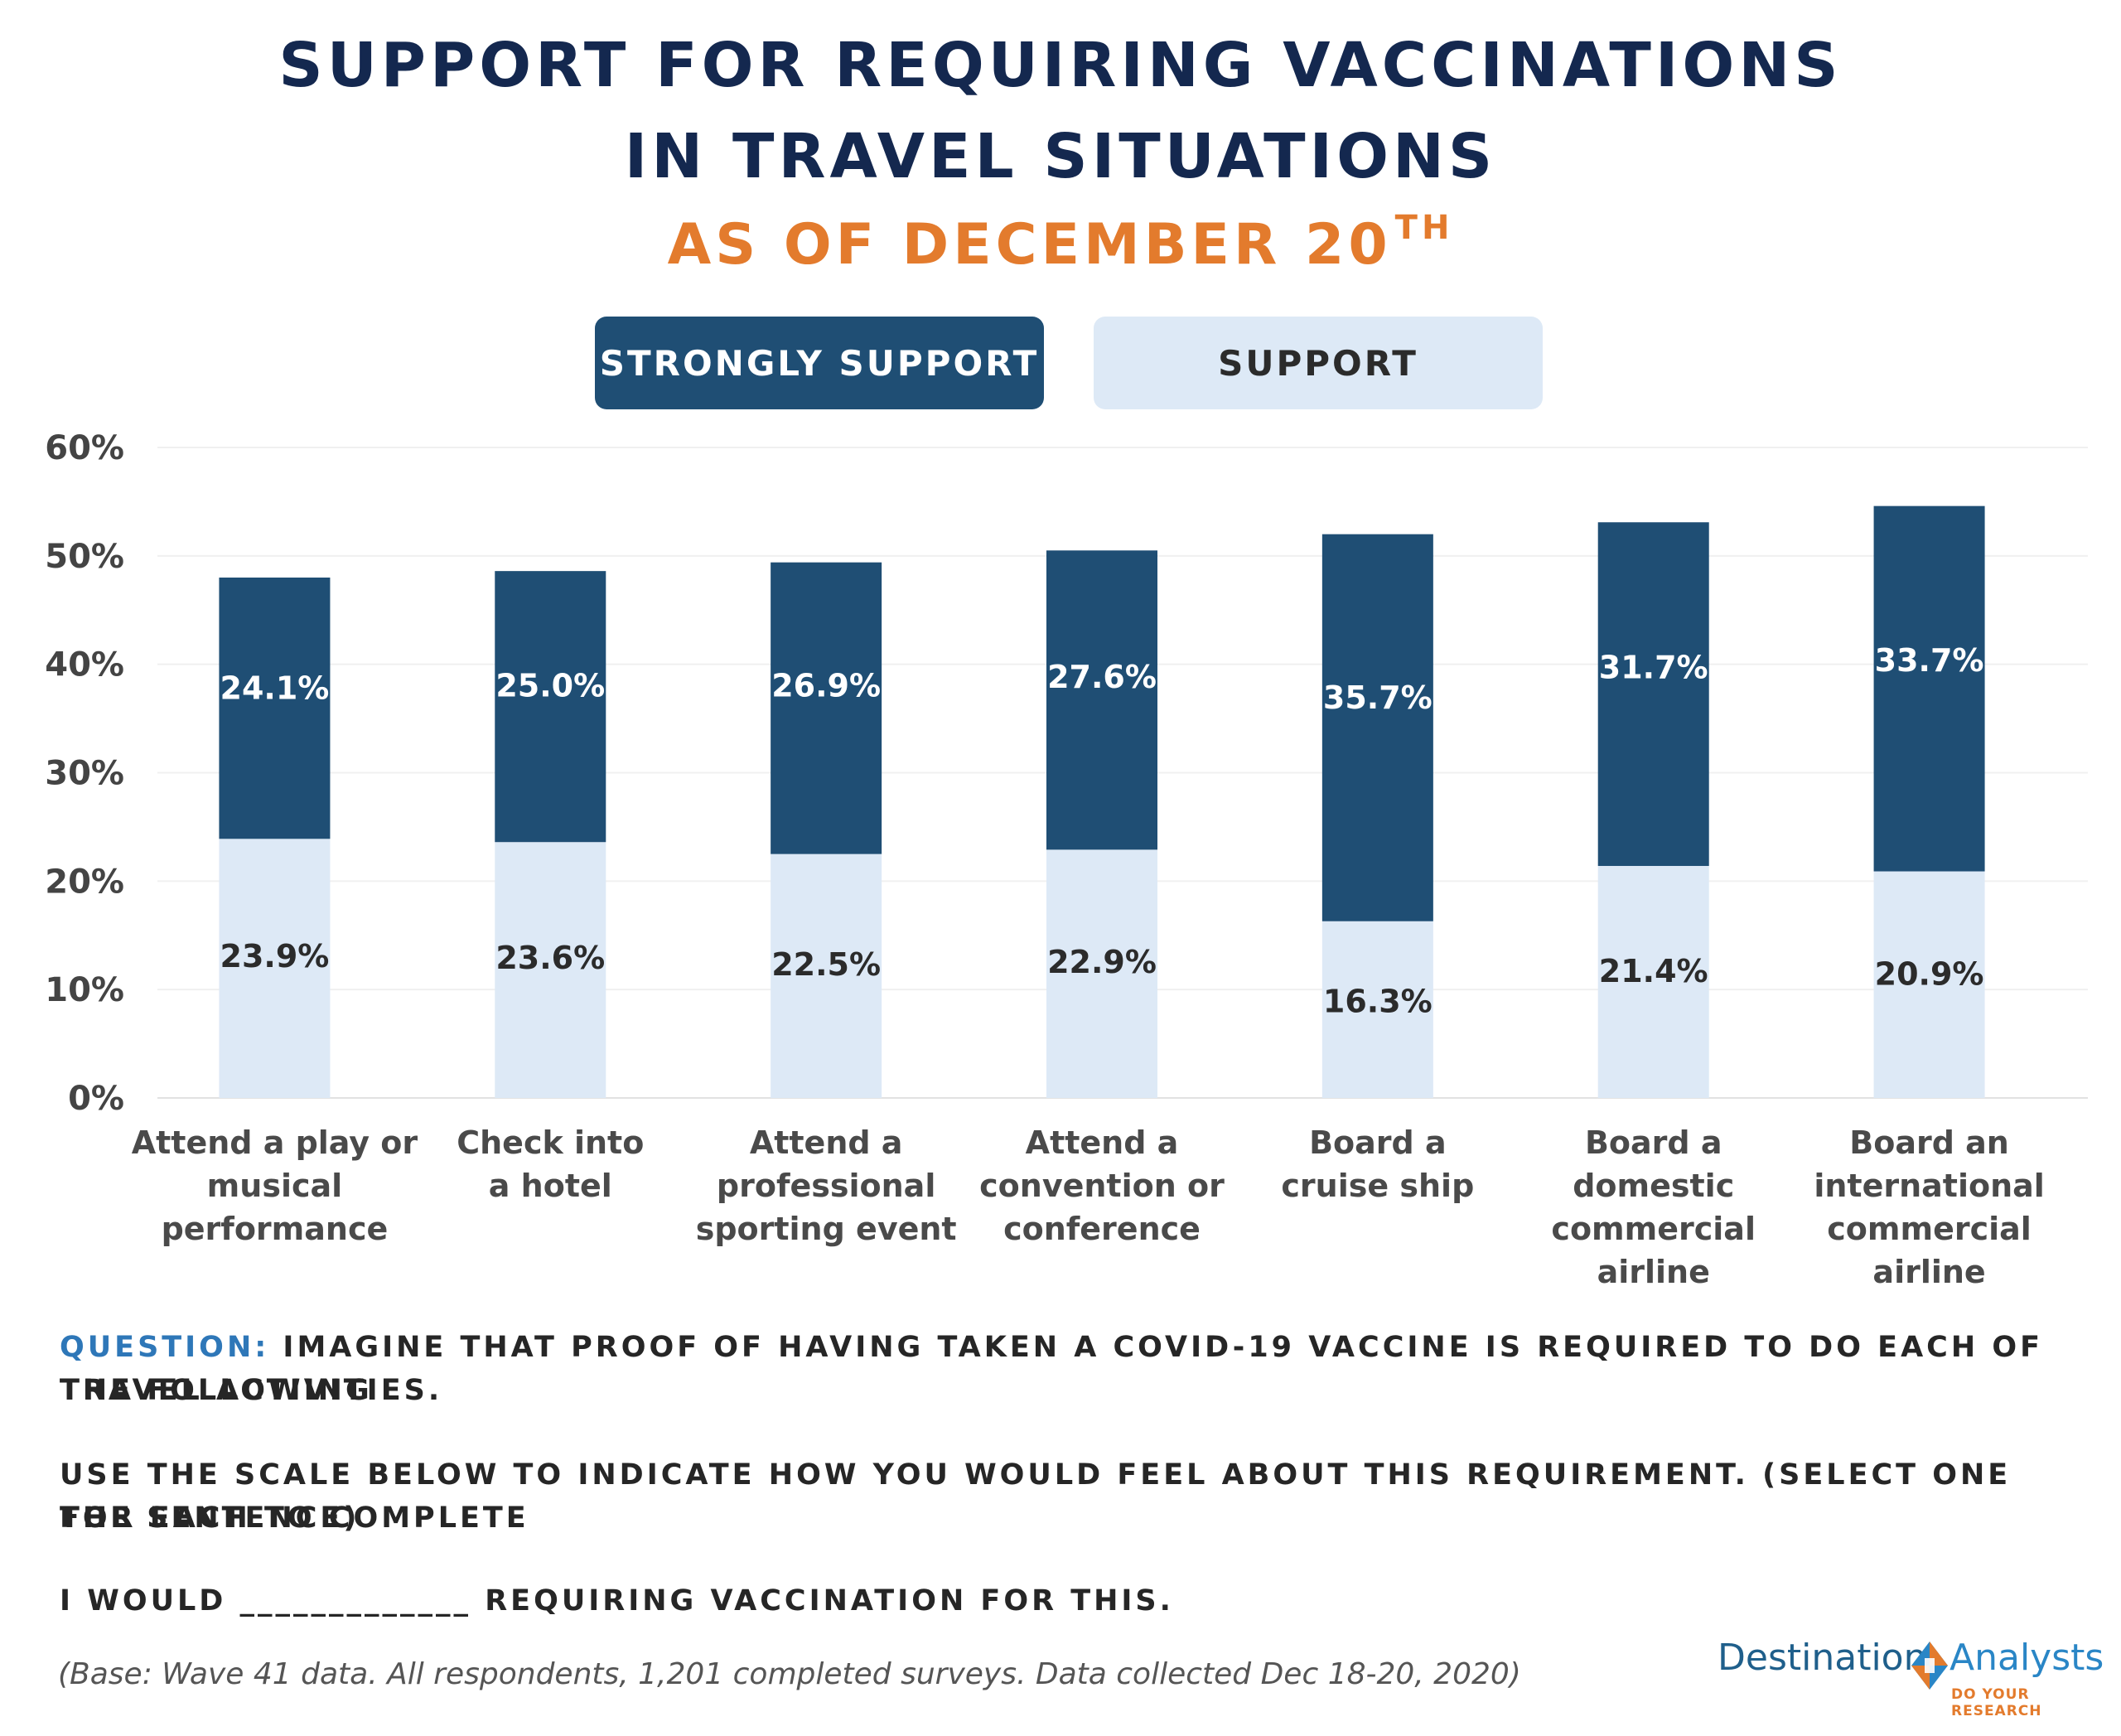  Describe the element at coordinates (1929, 1142) in the screenshot. I see `x-category-label: Board an` at that location.